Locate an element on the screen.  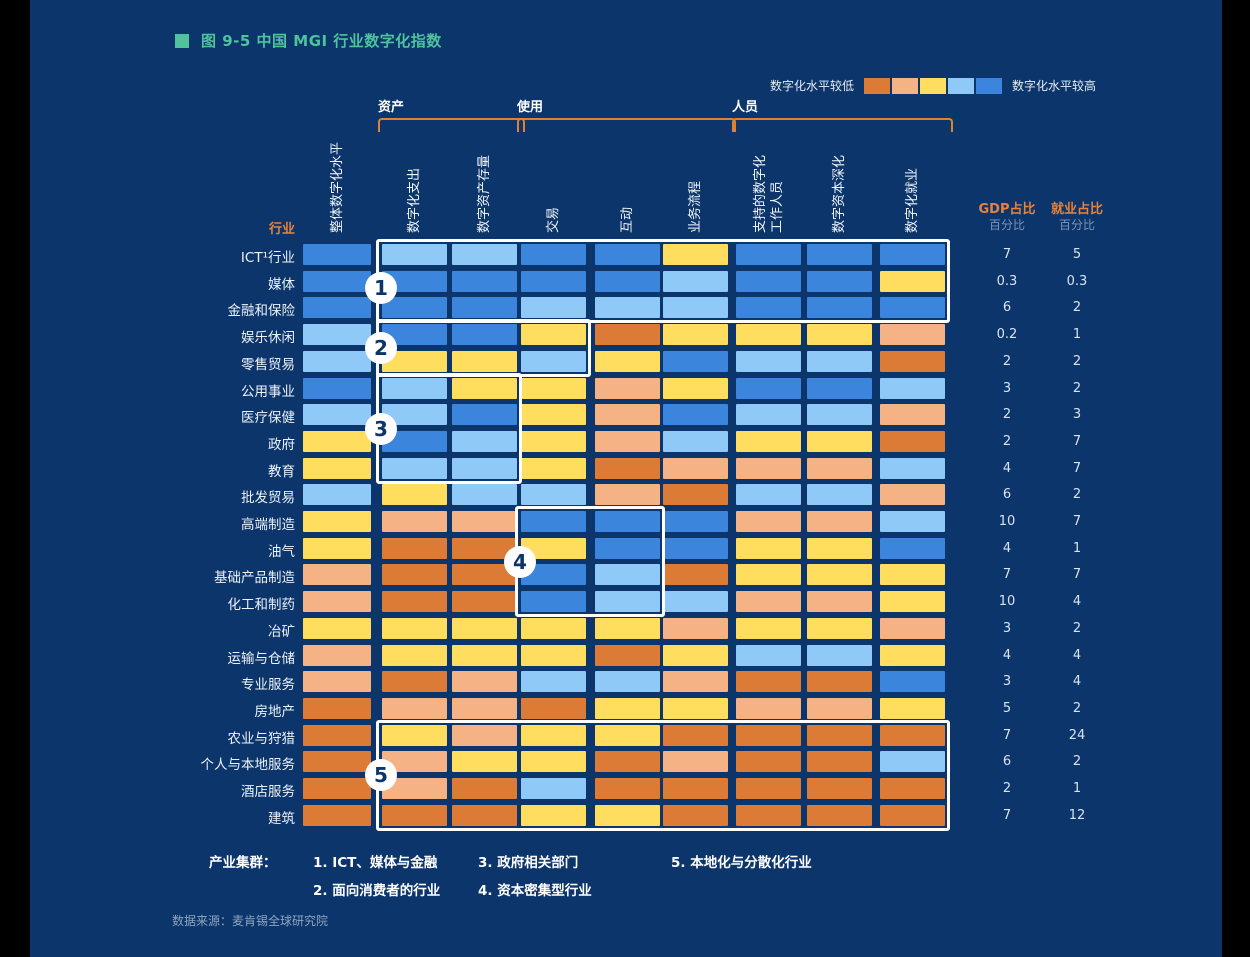
industry-label: 医疗保健 is located at coordinates (268, 418).